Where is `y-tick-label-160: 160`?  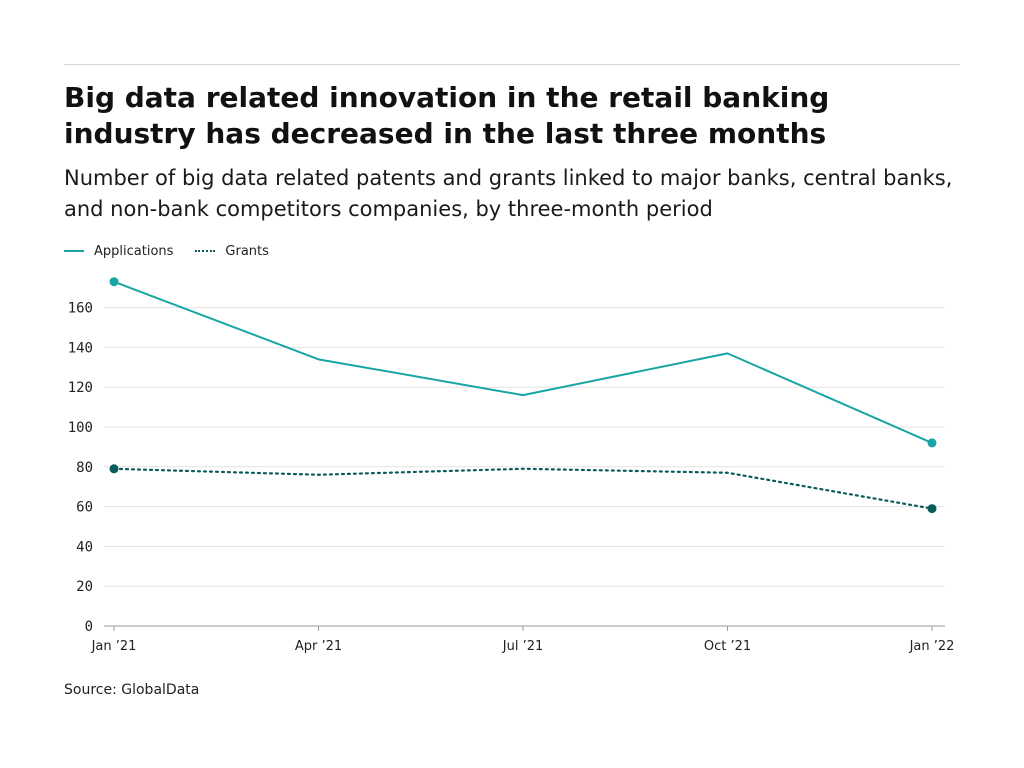 y-tick-label-160: 160 is located at coordinates (80, 309).